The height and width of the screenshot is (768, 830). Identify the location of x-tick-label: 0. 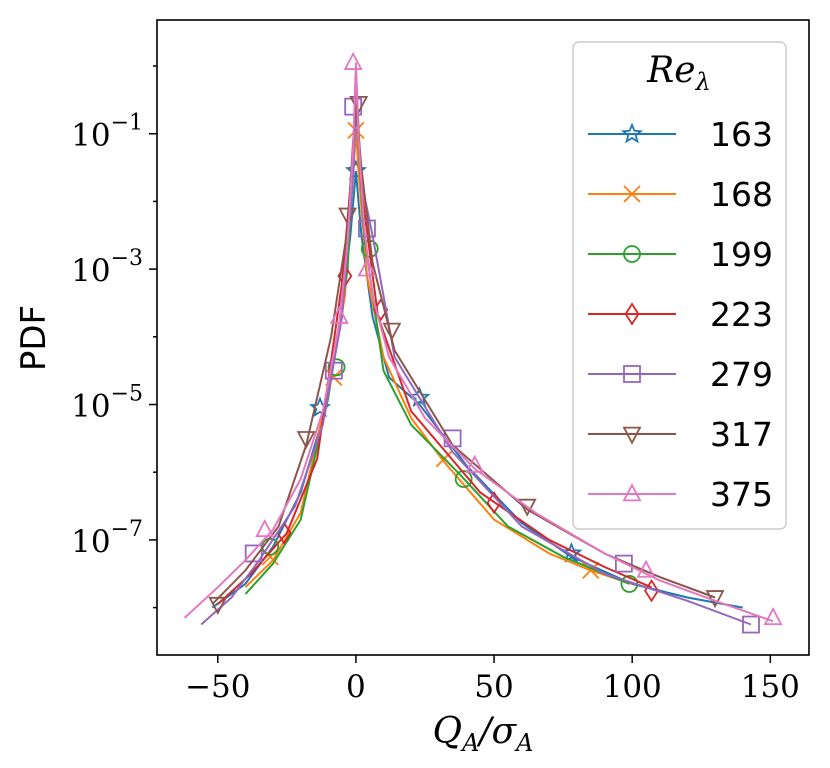
(356, 687).